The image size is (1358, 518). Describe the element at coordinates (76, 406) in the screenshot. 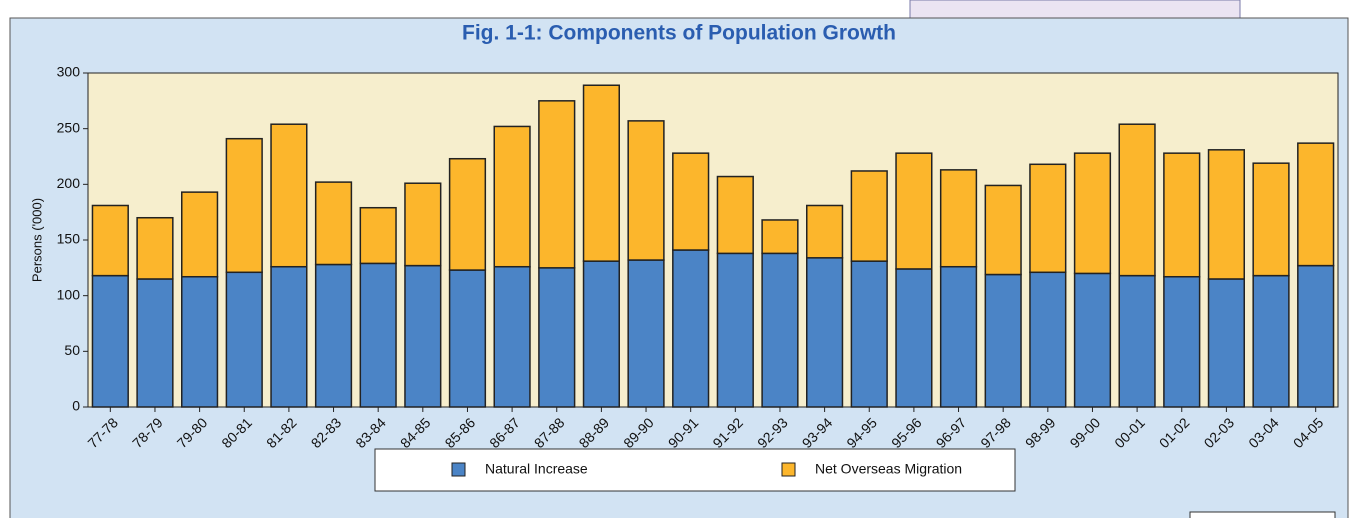

I see `y-tick-label: 0` at that location.